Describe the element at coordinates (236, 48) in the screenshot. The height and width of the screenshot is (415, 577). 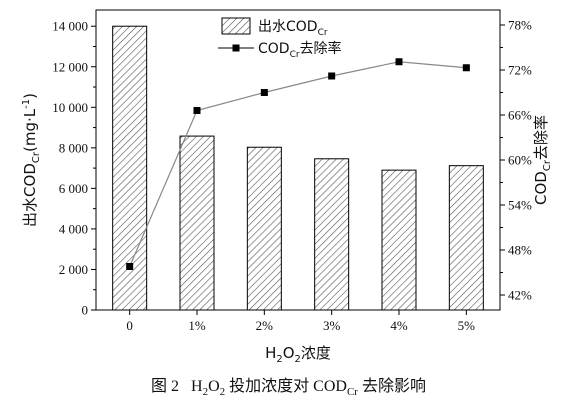
I see `legend-line-marker` at that location.